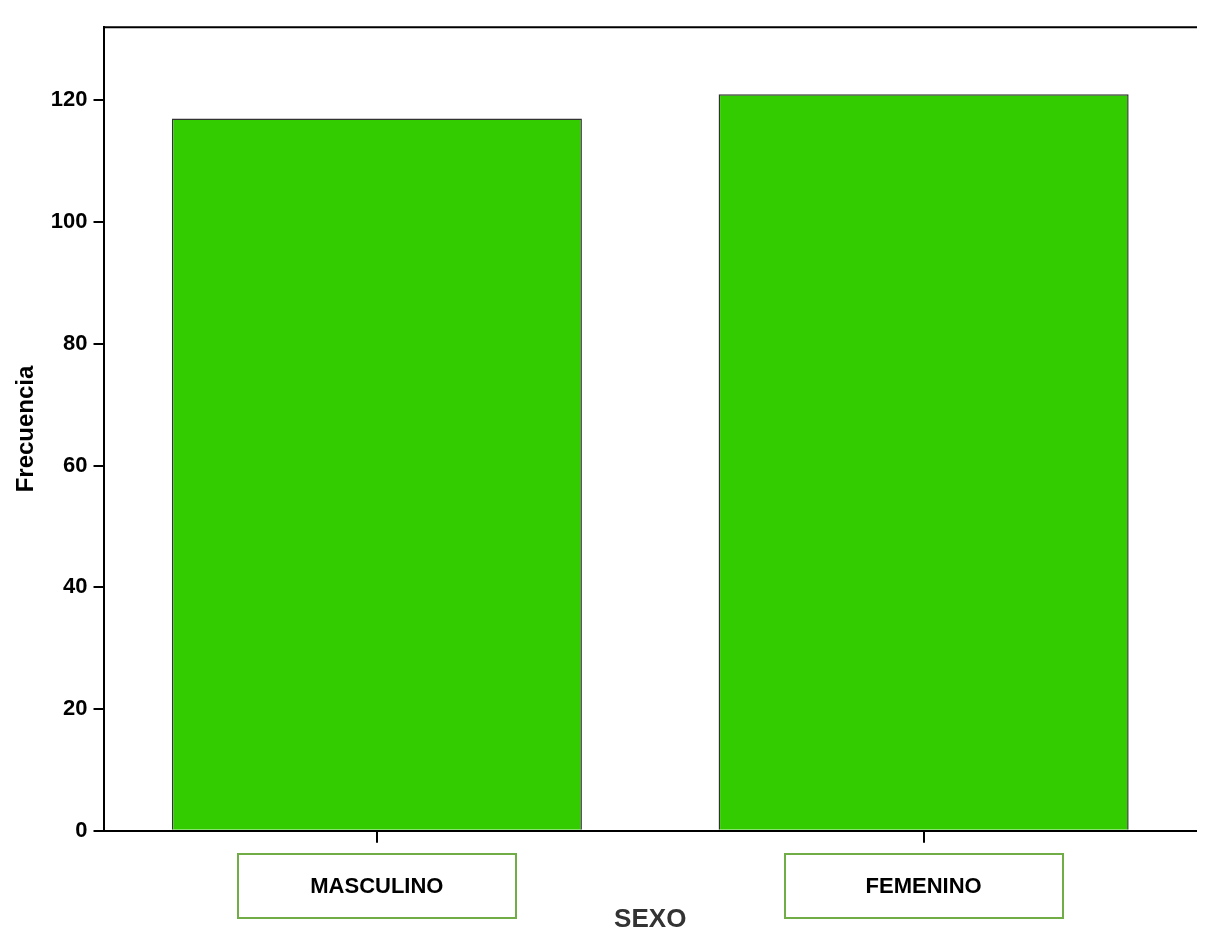 The width and height of the screenshot is (1205, 933). I want to click on y-tick-label: 0, so click(81, 829).